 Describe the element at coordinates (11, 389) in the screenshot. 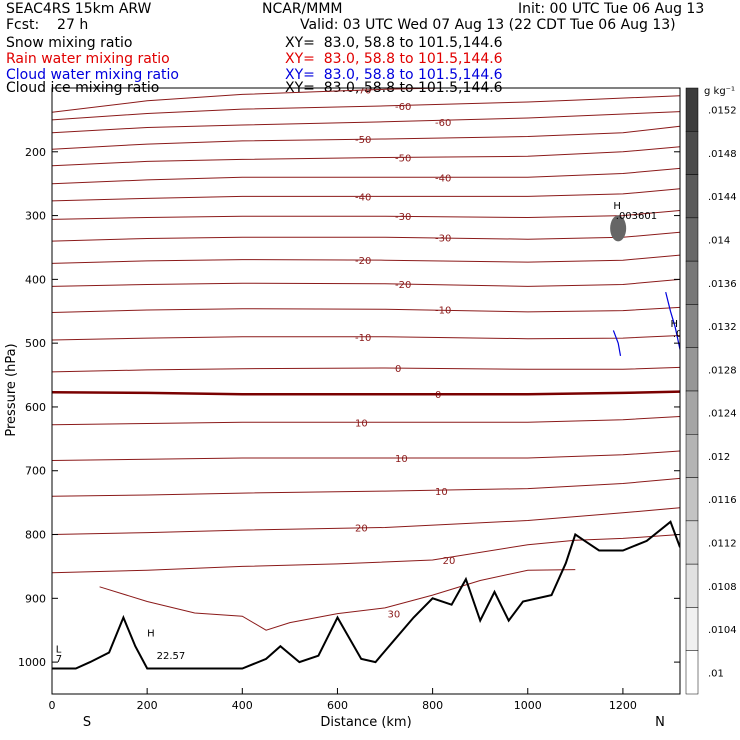

I see `y-axis-label: Pressure (hPa)` at that location.